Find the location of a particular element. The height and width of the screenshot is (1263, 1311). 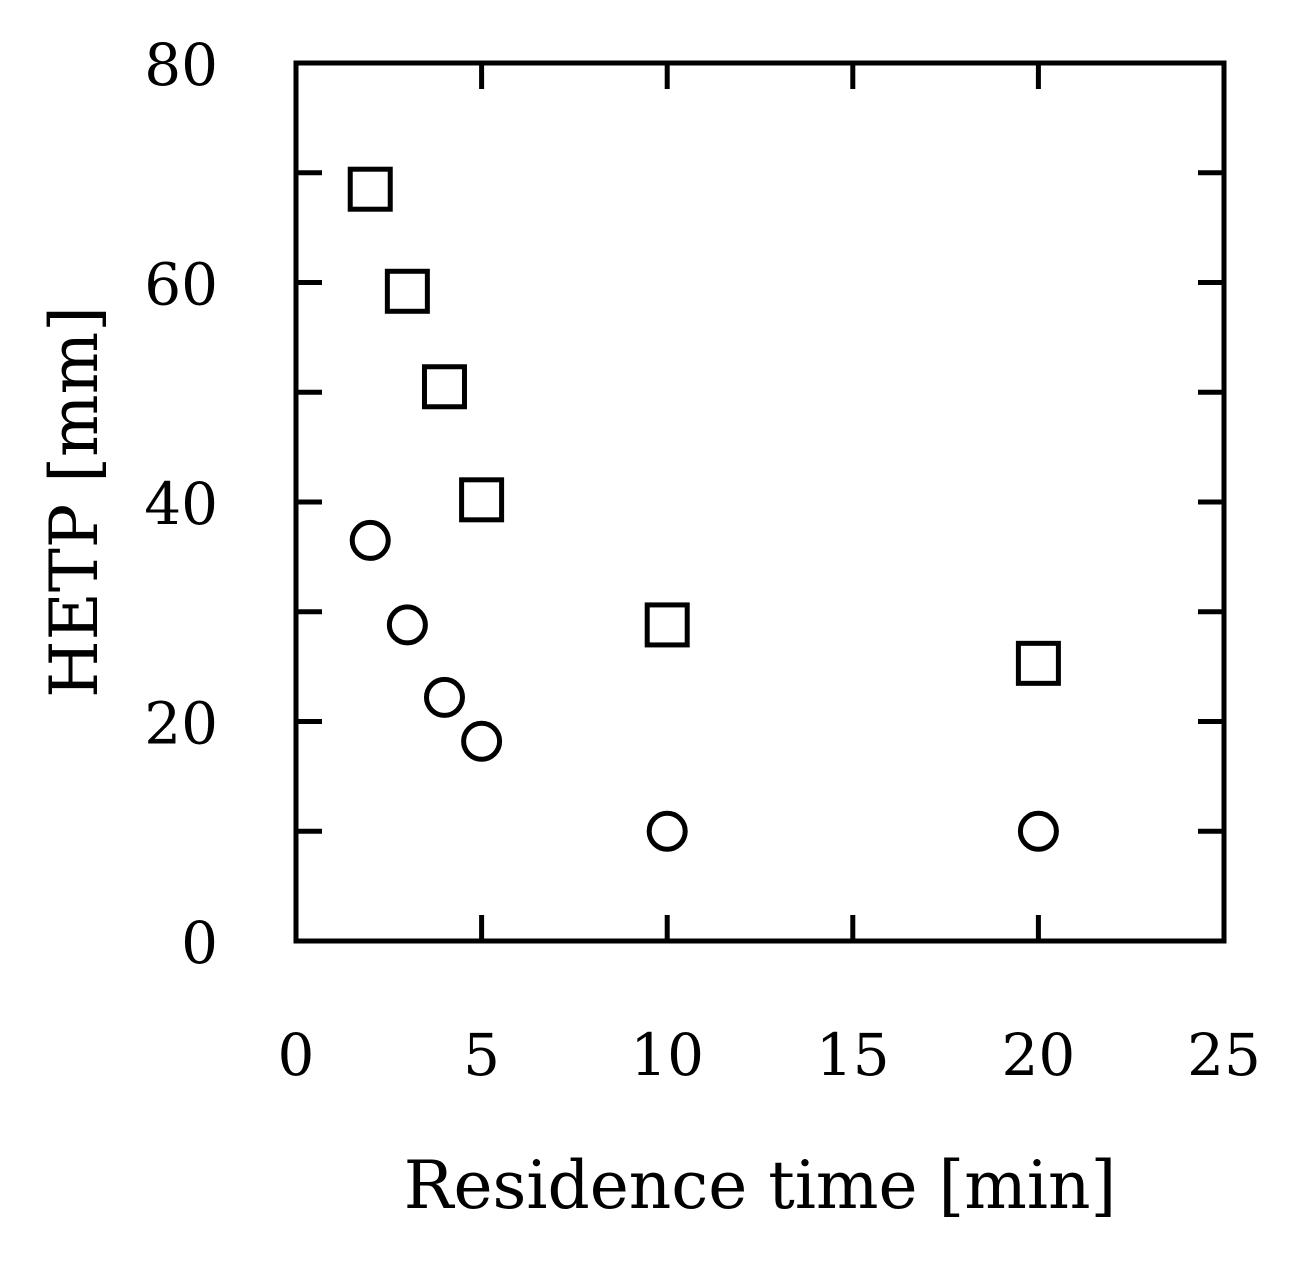

y-tick-label: 40 is located at coordinates (181, 504).